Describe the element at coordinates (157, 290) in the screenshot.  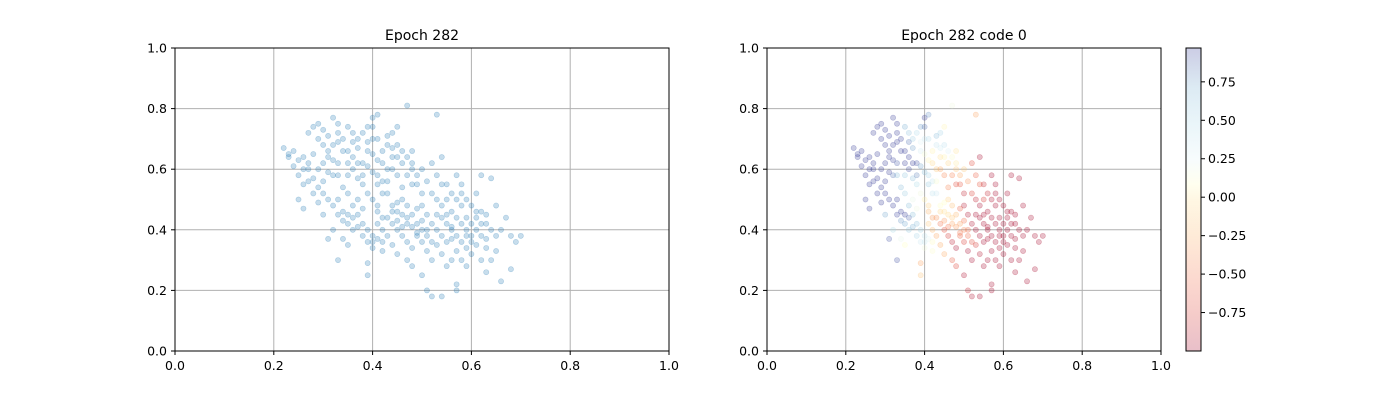
I see `y-tick-label: 0.2` at that location.